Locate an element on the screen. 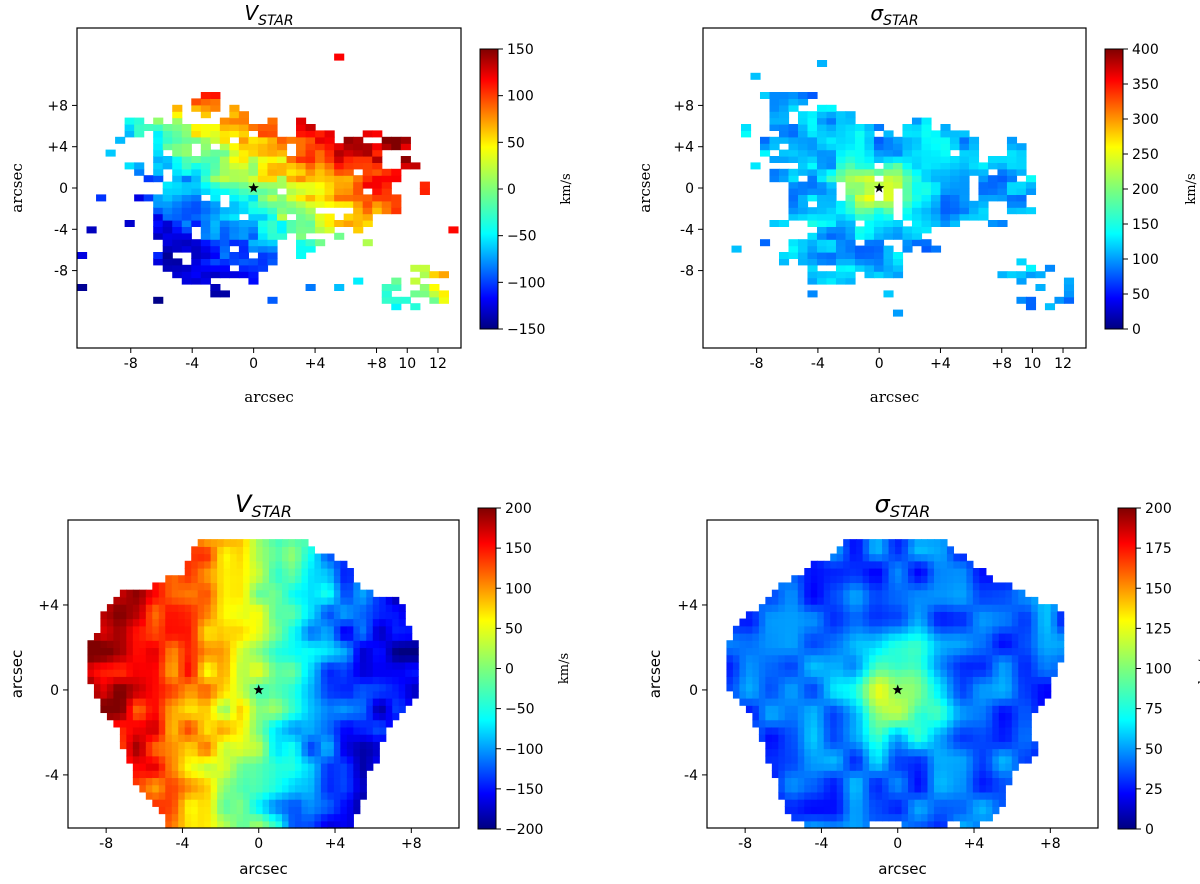 The width and height of the screenshot is (1200, 884). colorbar-tick-label: −50 is located at coordinates (522, 237).